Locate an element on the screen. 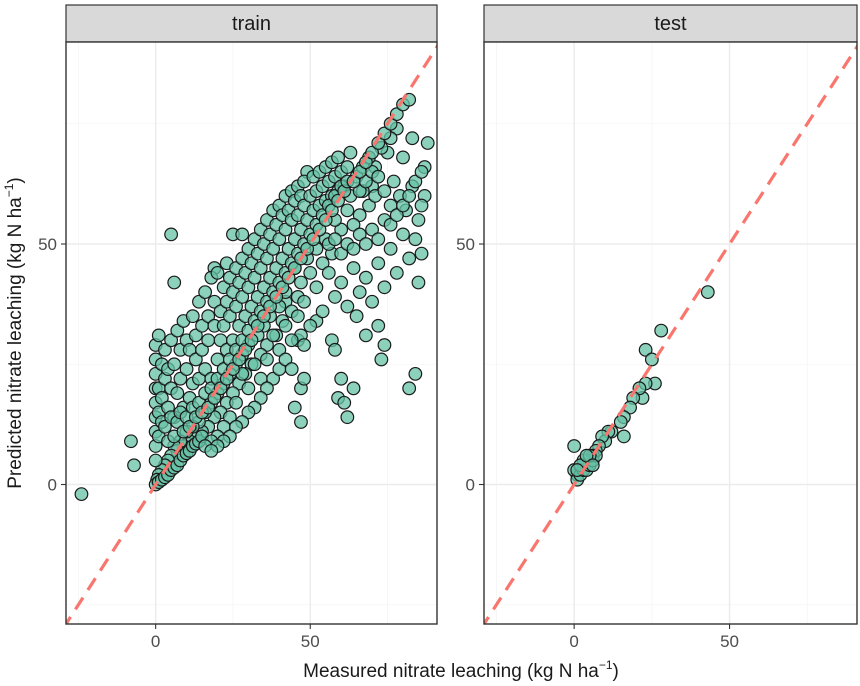 This screenshot has height=686, width=860. x-tick-label: 50 is located at coordinates (310, 641).